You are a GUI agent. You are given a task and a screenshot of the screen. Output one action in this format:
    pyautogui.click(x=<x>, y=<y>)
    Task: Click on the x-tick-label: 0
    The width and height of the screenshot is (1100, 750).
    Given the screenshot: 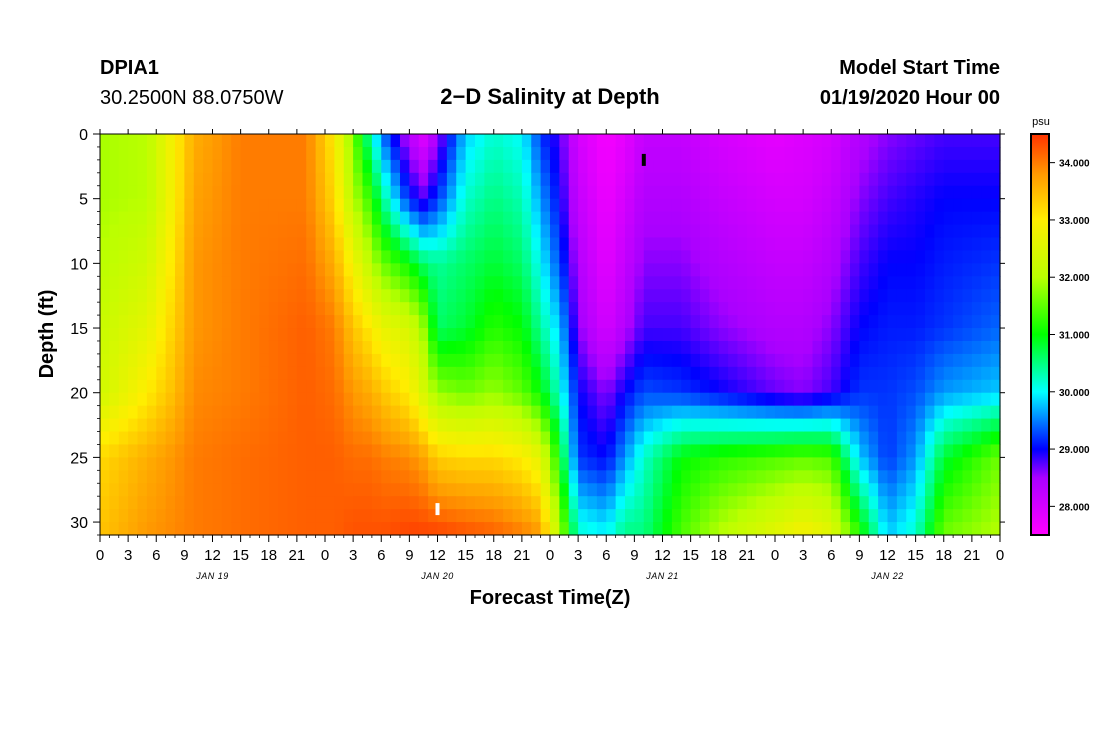 What is the action you would take?
    pyautogui.click(x=100, y=555)
    